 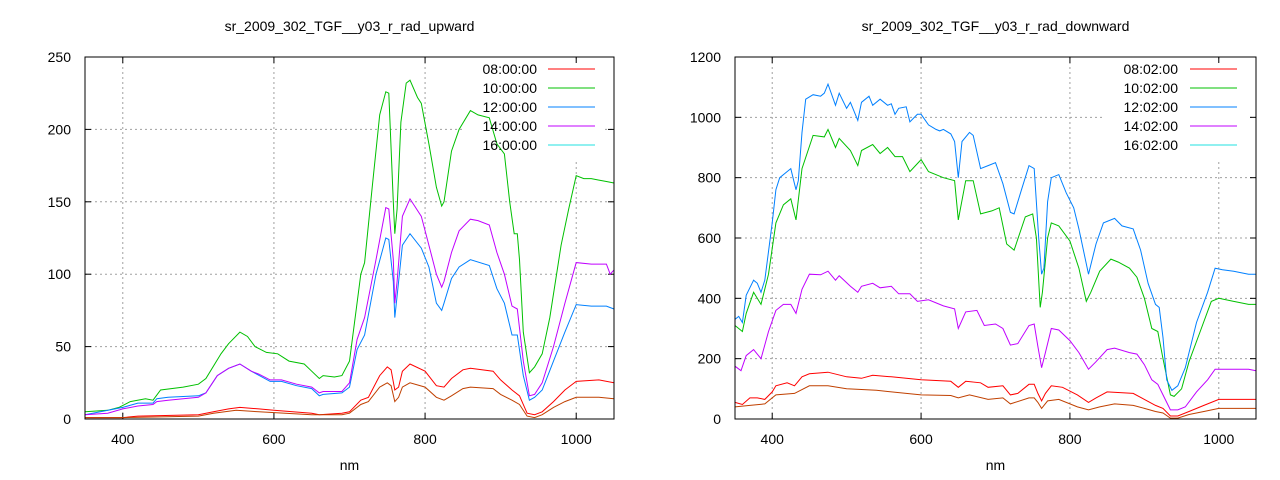 I want to click on legend-label: 12:02:00, so click(x=1151, y=107).